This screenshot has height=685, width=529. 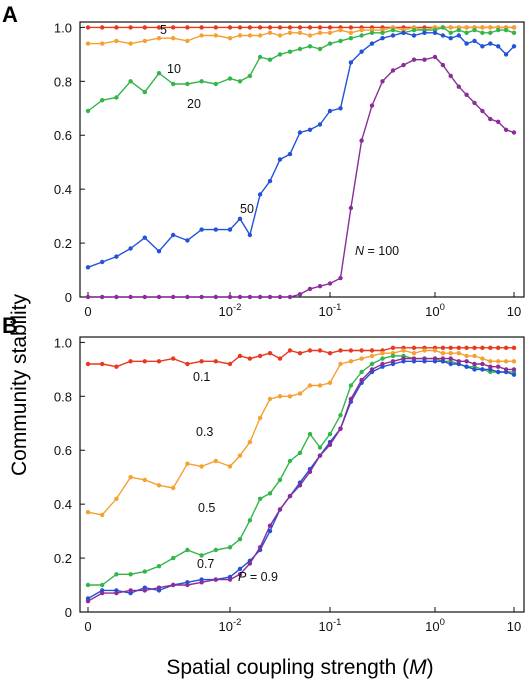 I want to click on y-tick-label: 1.0, so click(x=63, y=342).